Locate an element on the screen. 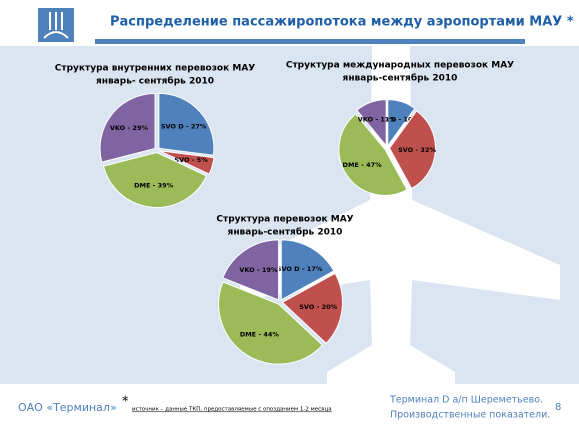  page-number: 8 is located at coordinates (558, 407).